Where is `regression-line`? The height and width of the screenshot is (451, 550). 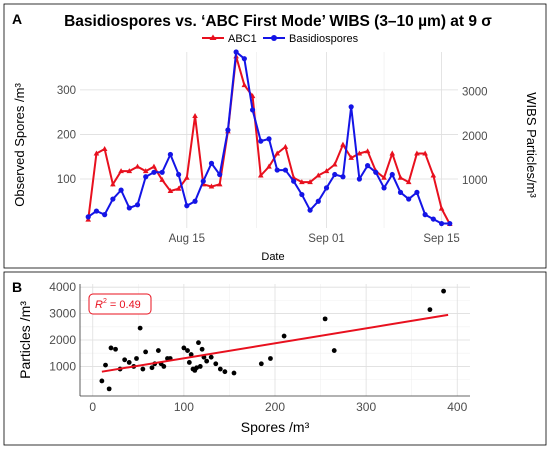
regression-line is located at coordinates (275, 343).